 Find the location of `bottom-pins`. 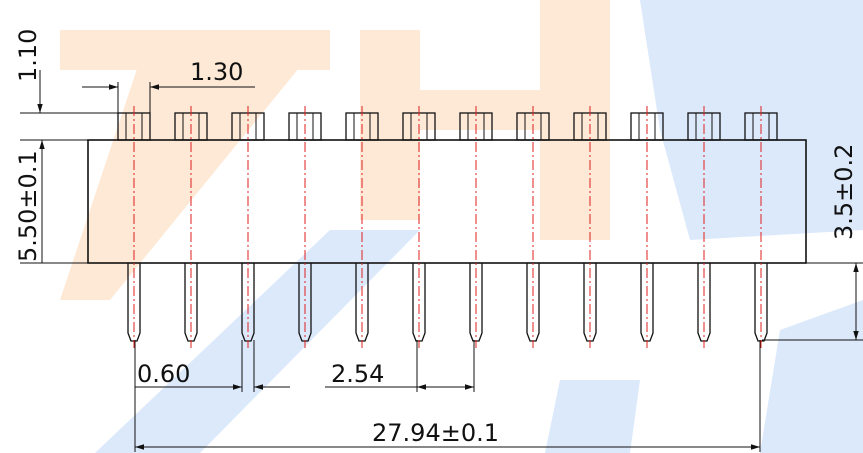

bottom-pins is located at coordinates (447, 302).